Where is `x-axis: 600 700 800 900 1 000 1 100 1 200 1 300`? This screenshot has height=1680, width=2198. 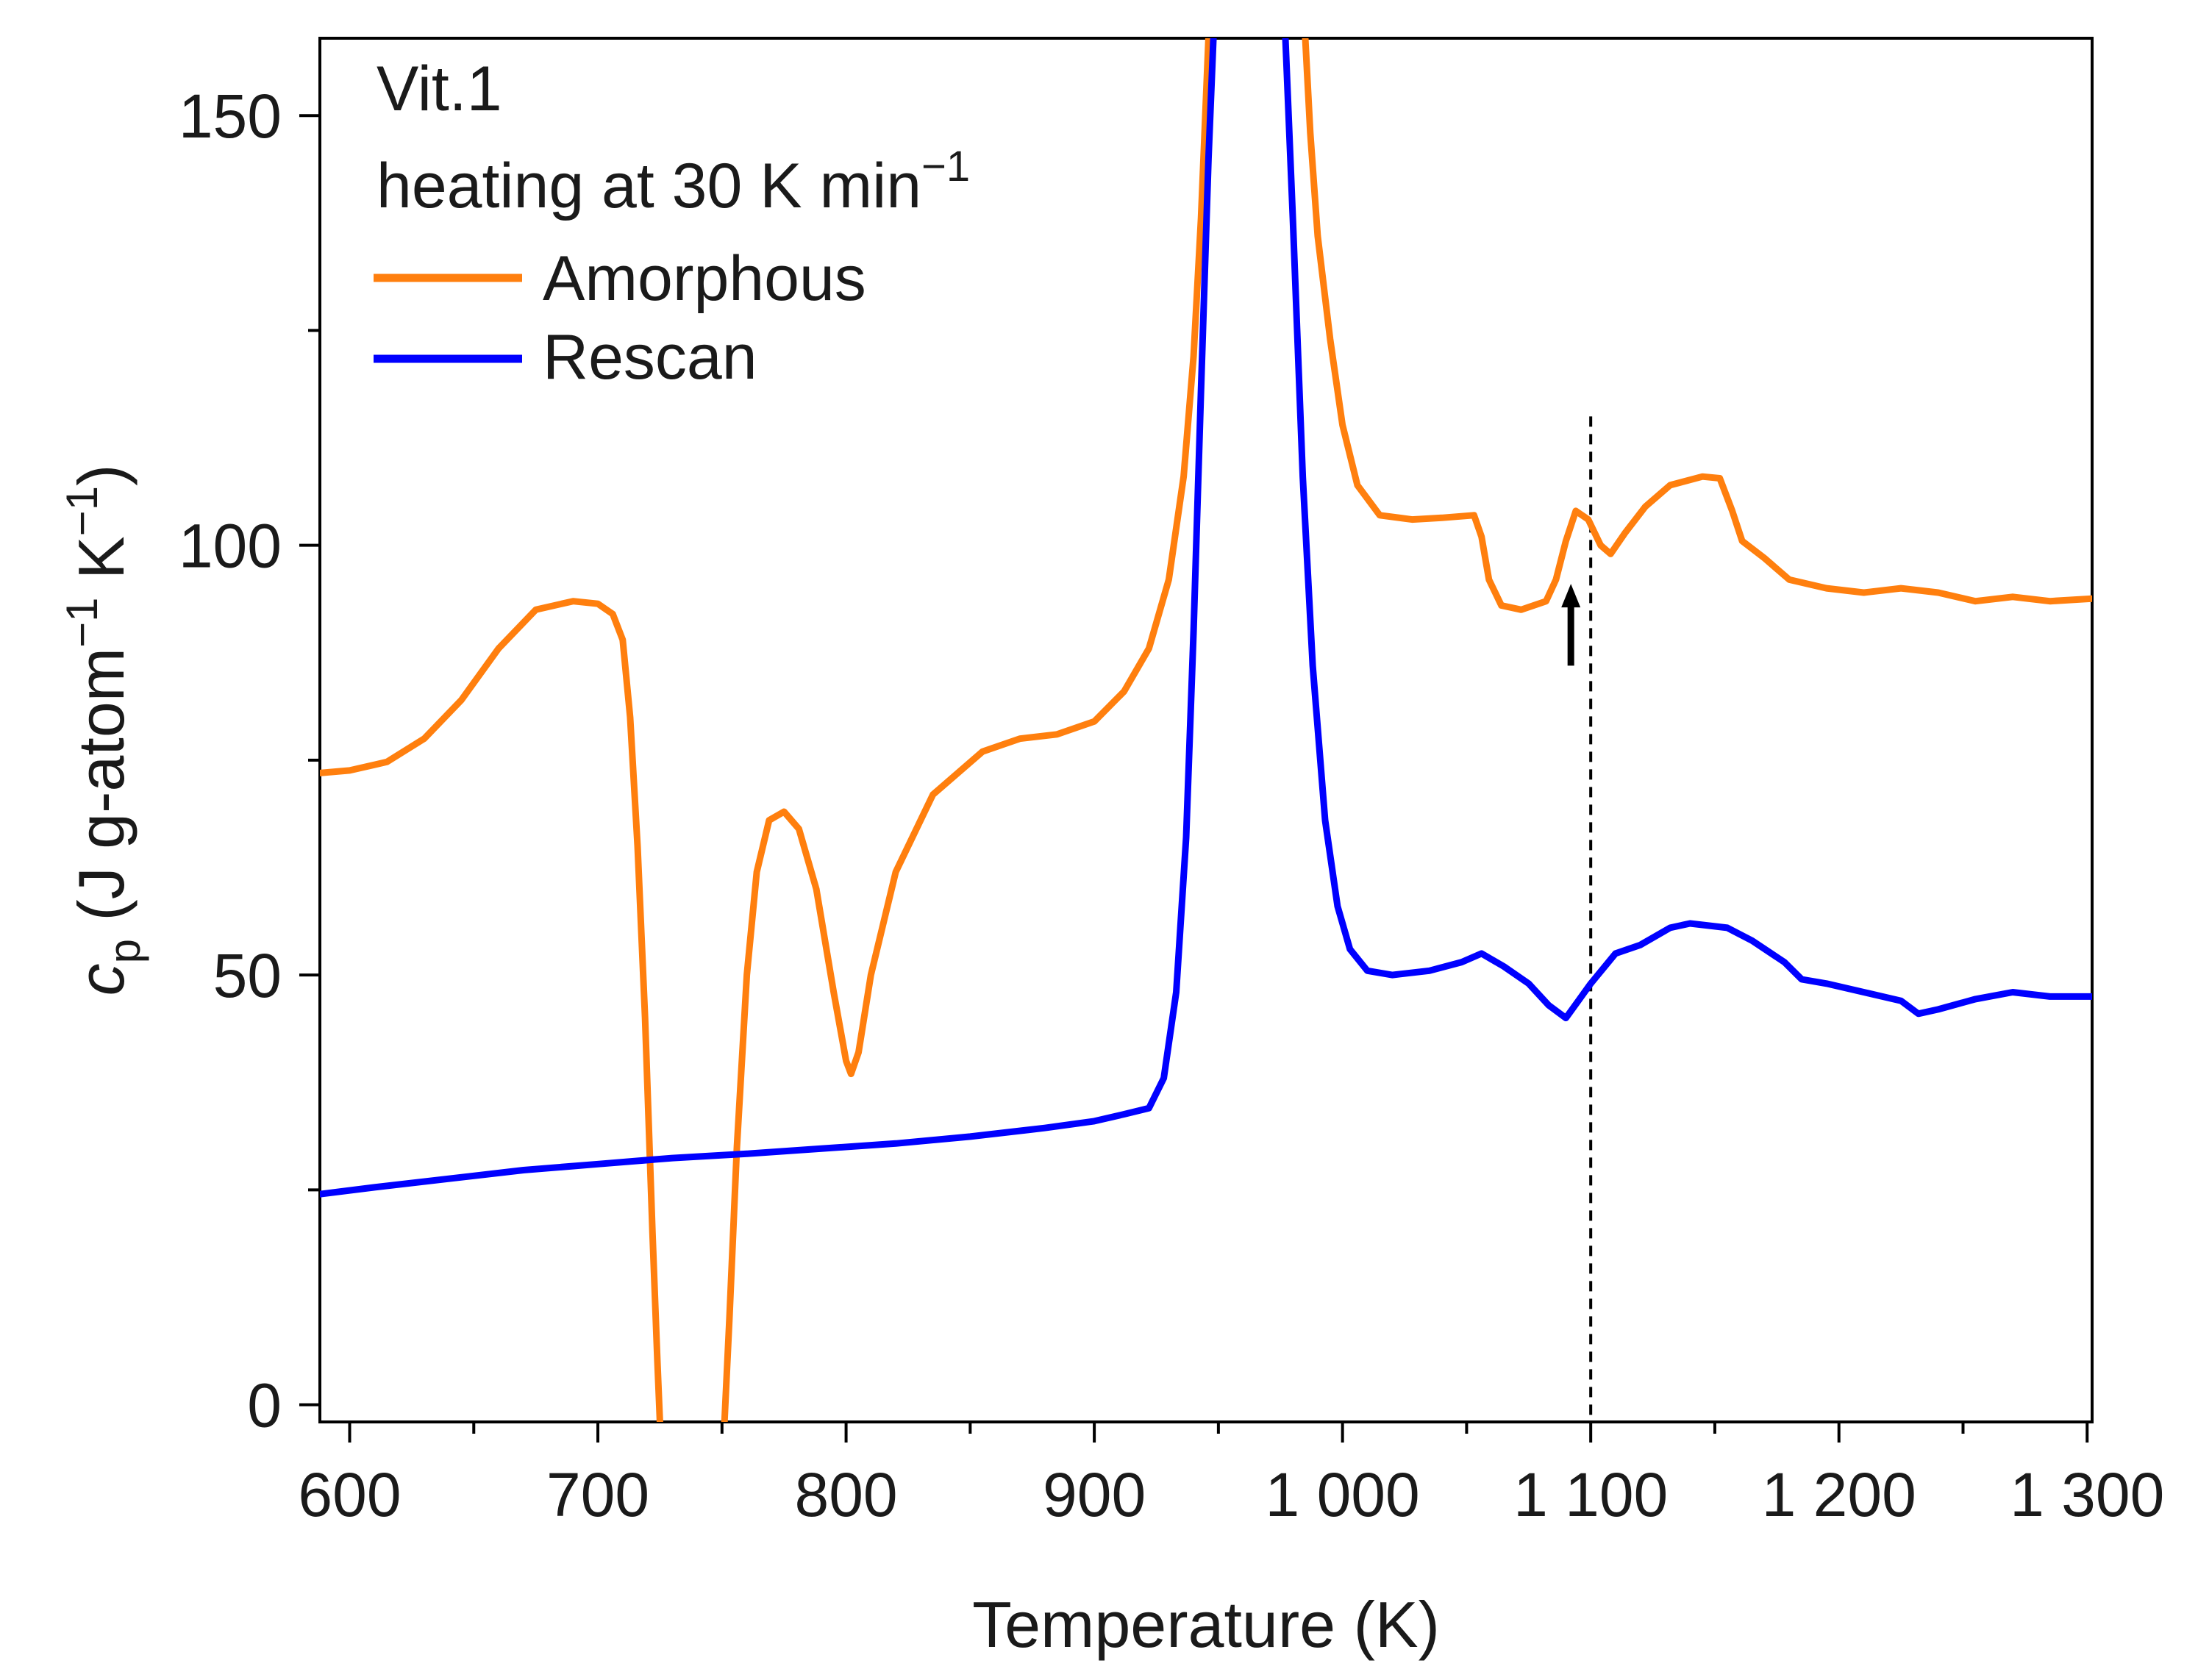
x-axis: 600 700 800 900 1 000 1 100 1 200 1 300 is located at coordinates (1231, 1475).